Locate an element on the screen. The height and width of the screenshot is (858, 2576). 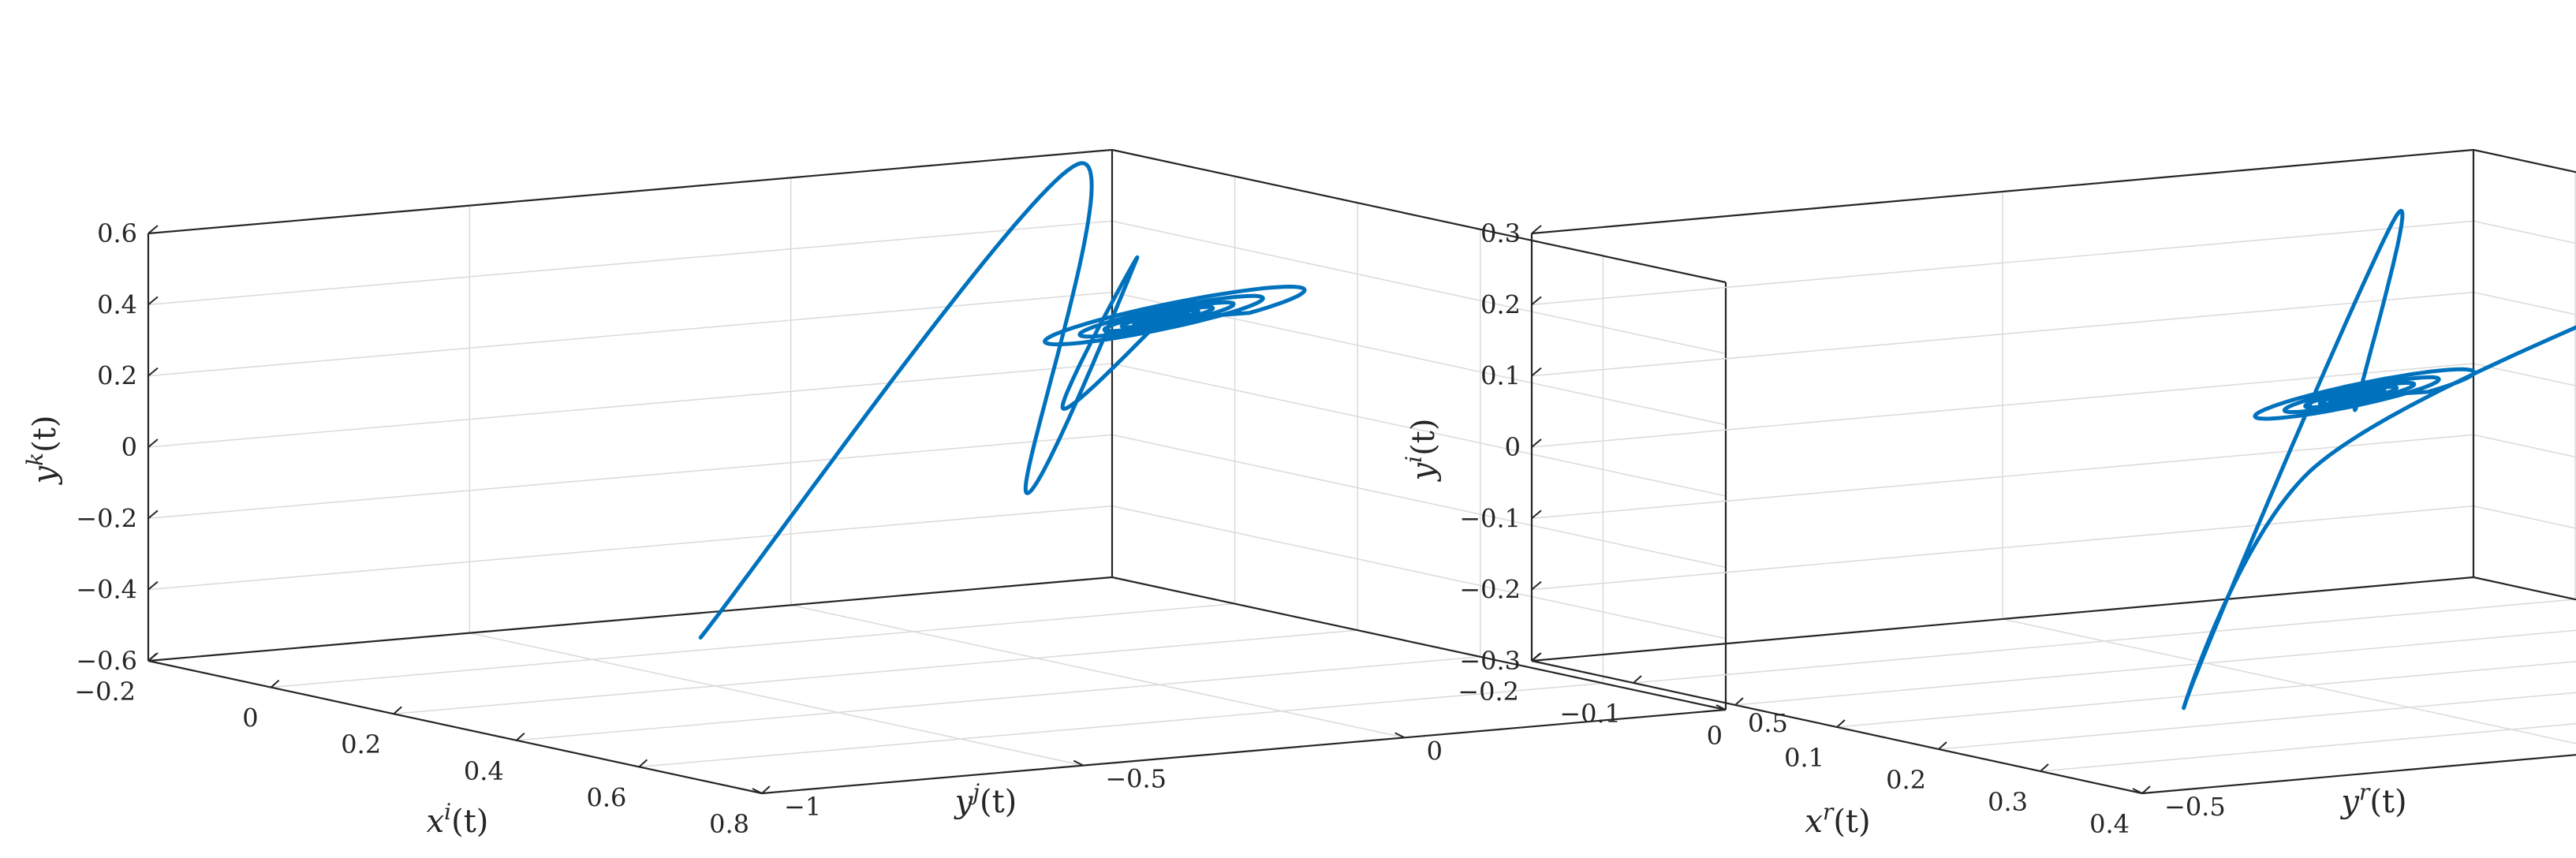
x-tick-label: 0.8 is located at coordinates (729, 824).